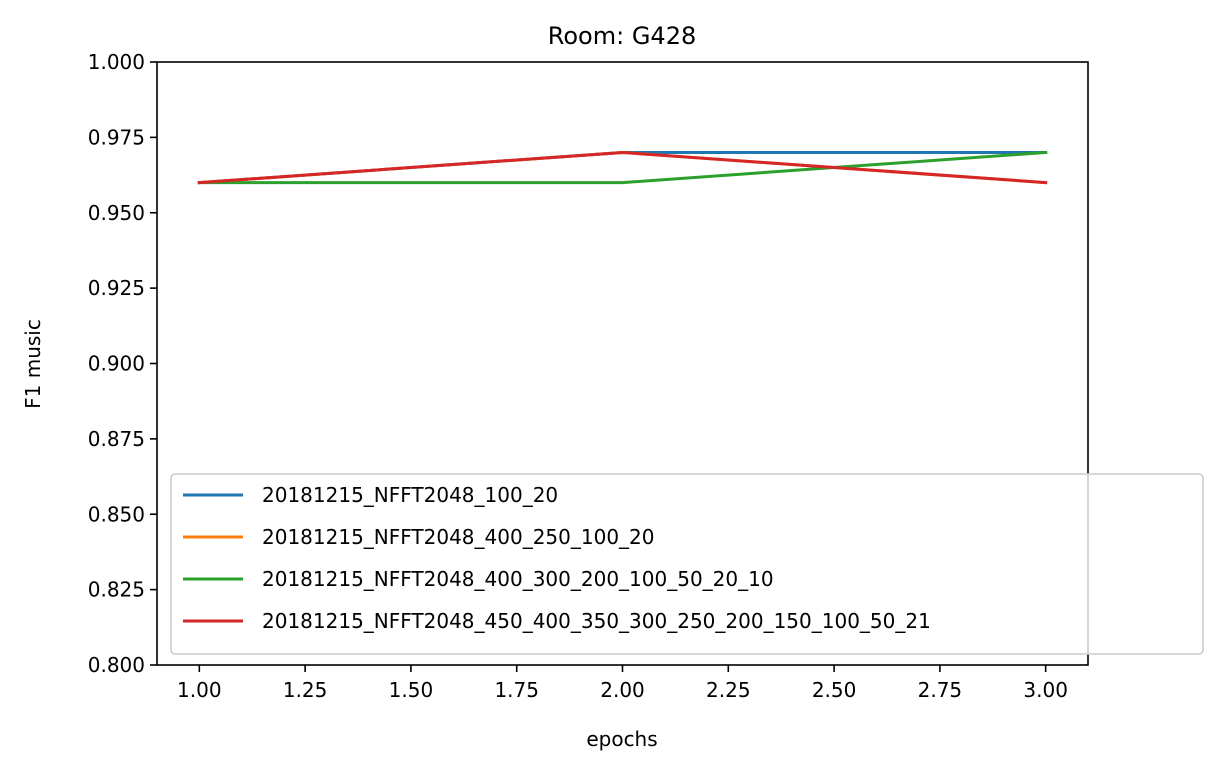  Describe the element at coordinates (411, 690) in the screenshot. I see `x-tick-label: 1.50` at that location.